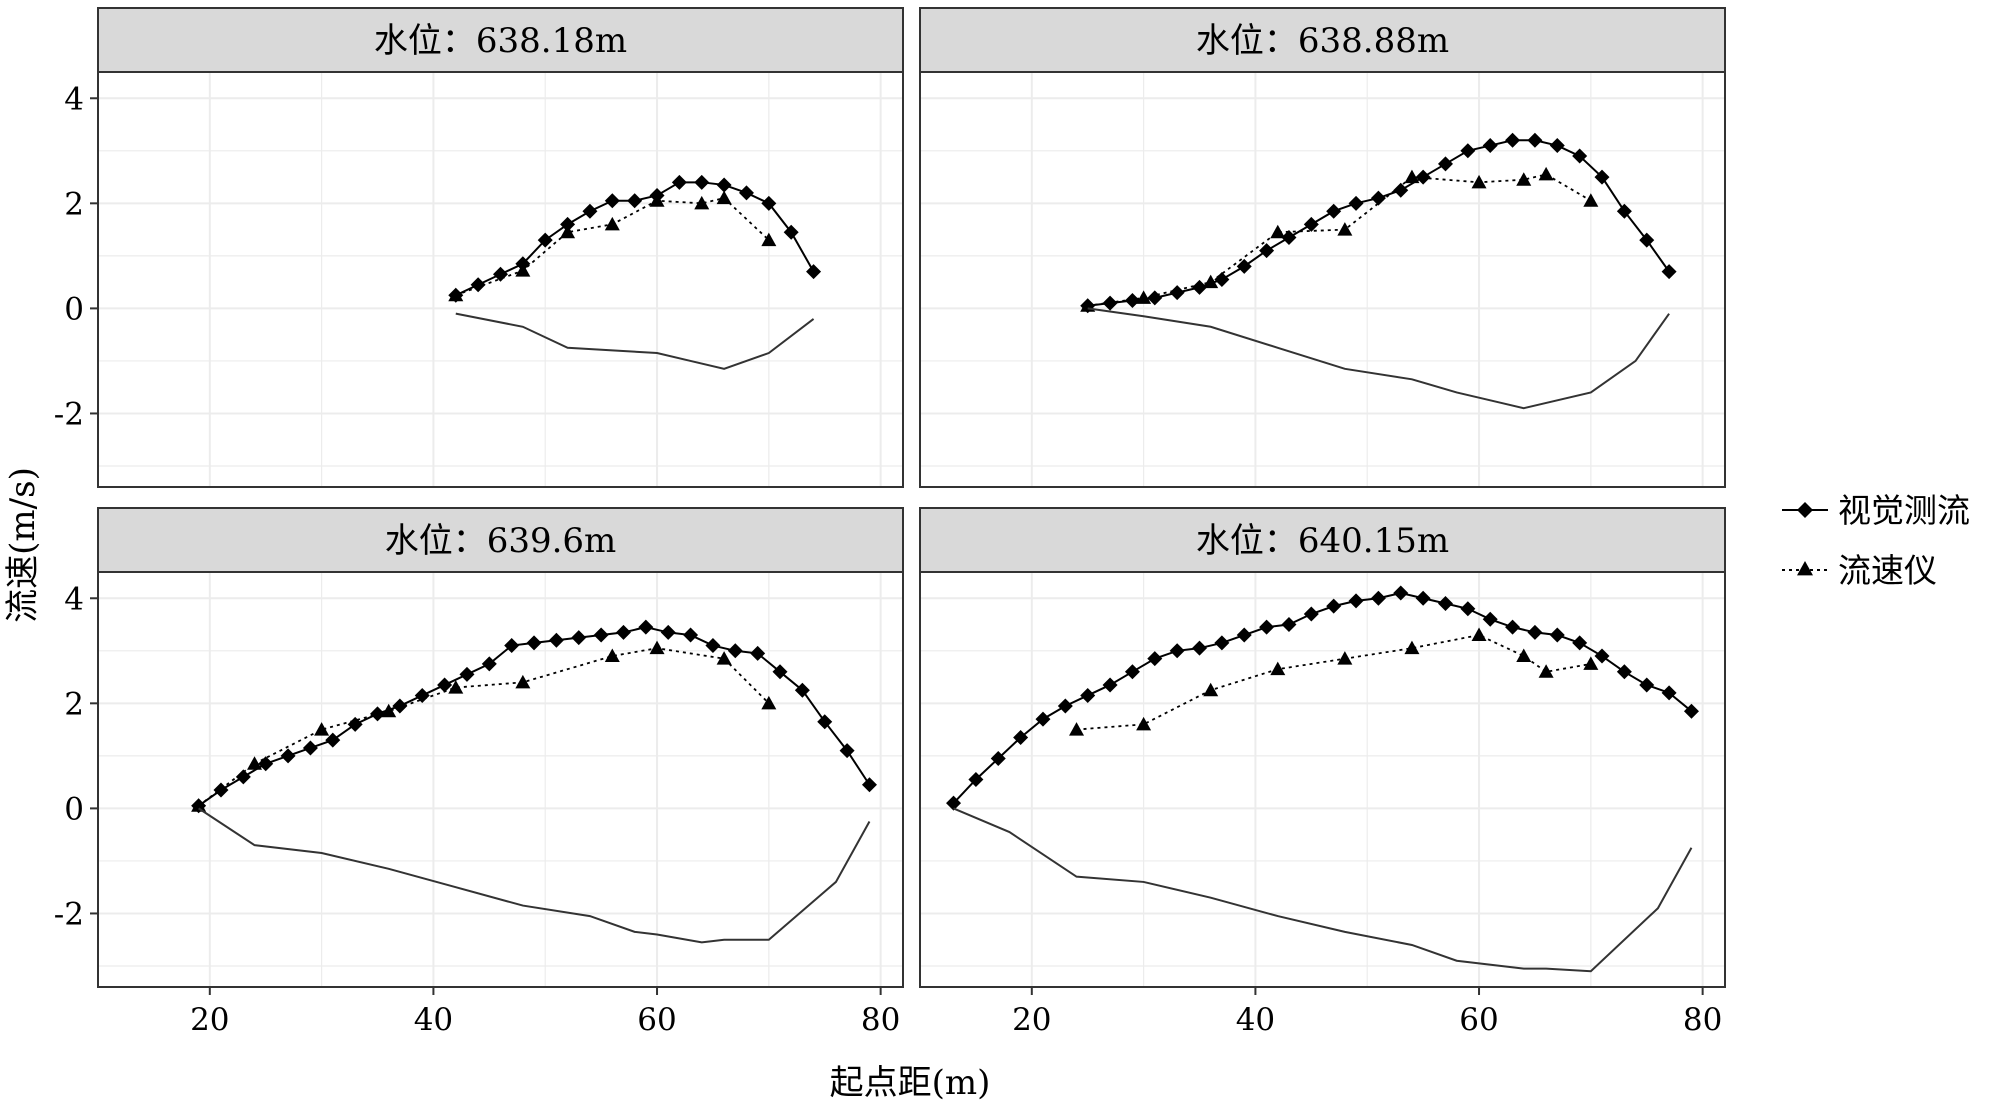 The image size is (2000, 1102). I want to click on legend-triangle, so click(1805, 568).